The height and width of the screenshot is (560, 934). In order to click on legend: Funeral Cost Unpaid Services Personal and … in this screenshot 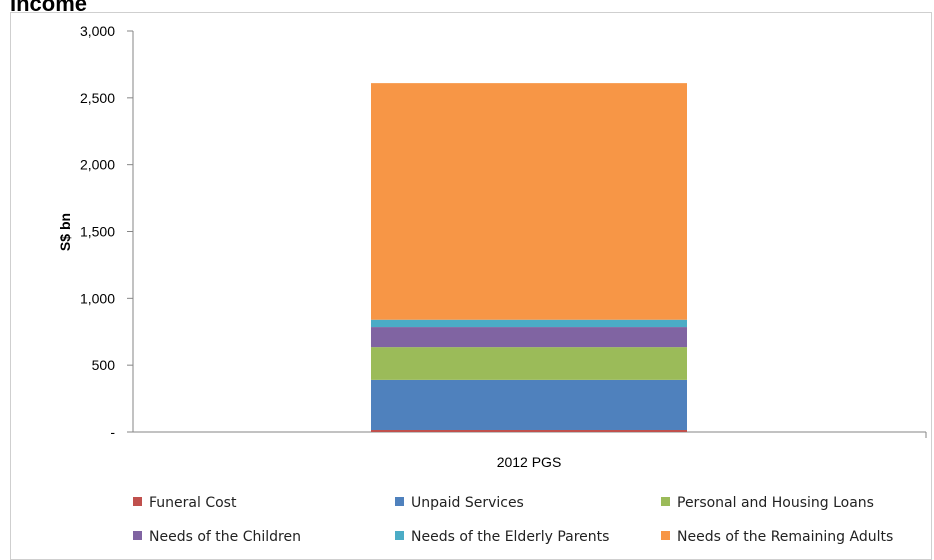, I will do `click(513, 520)`.